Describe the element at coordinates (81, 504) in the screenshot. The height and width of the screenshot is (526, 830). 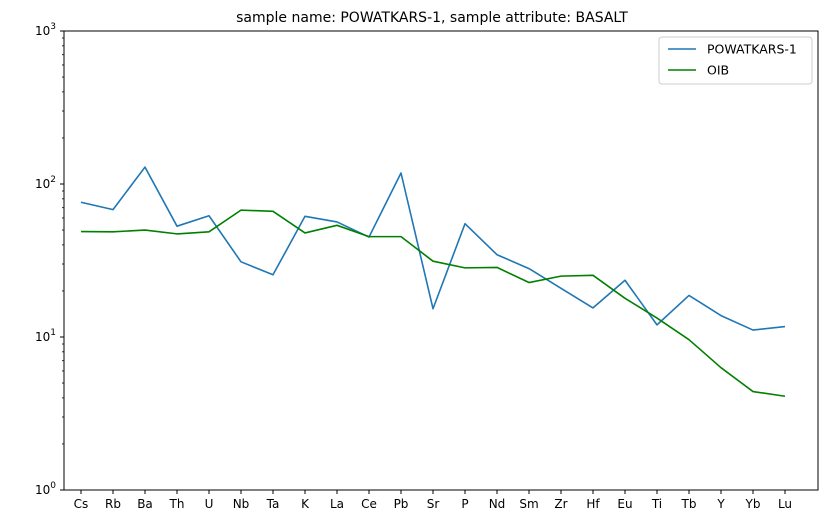
I see `x-tick-label: Cs` at that location.